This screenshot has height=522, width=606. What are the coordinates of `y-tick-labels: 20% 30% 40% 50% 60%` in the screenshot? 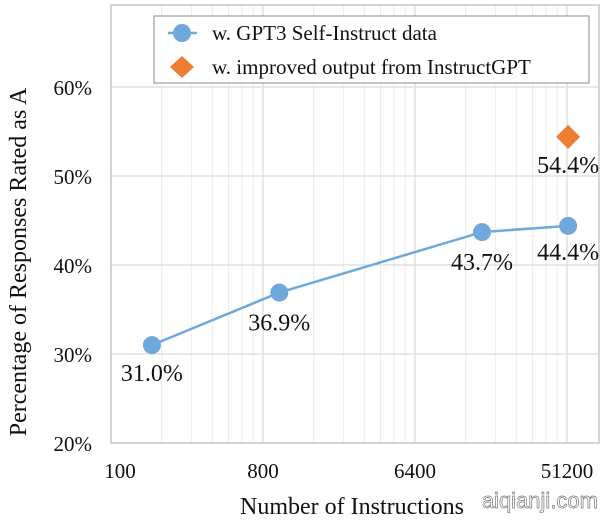 It's located at (73, 266).